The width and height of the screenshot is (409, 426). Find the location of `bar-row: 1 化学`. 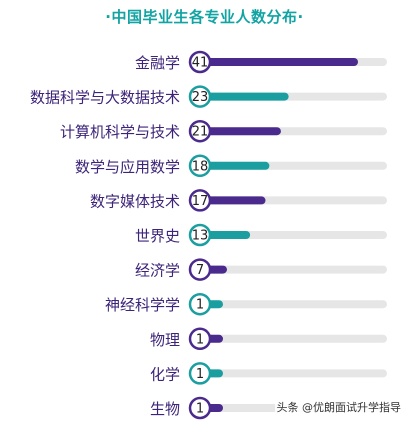

bar-row: 1 化学 is located at coordinates (268, 373).